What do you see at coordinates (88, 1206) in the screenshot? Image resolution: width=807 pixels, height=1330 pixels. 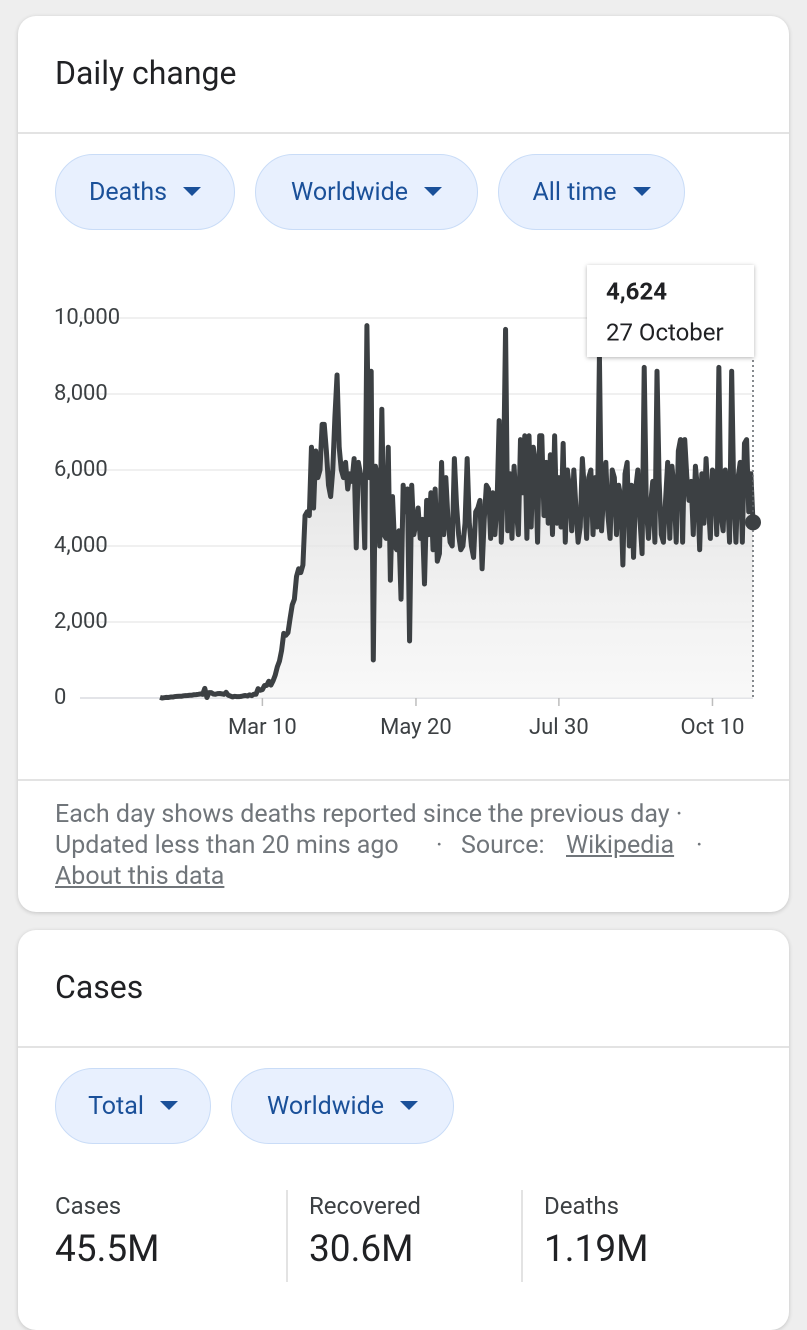 I see `stat-label: Cases` at bounding box center [88, 1206].